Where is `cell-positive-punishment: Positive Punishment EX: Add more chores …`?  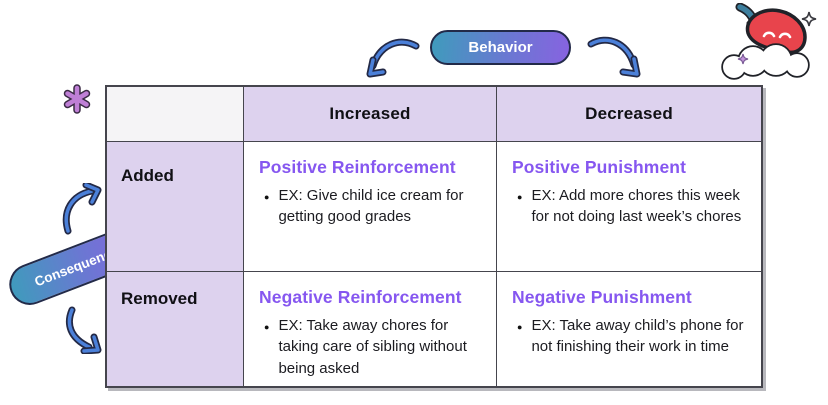 cell-positive-punishment: Positive Punishment EX: Add more chores … is located at coordinates (629, 207).